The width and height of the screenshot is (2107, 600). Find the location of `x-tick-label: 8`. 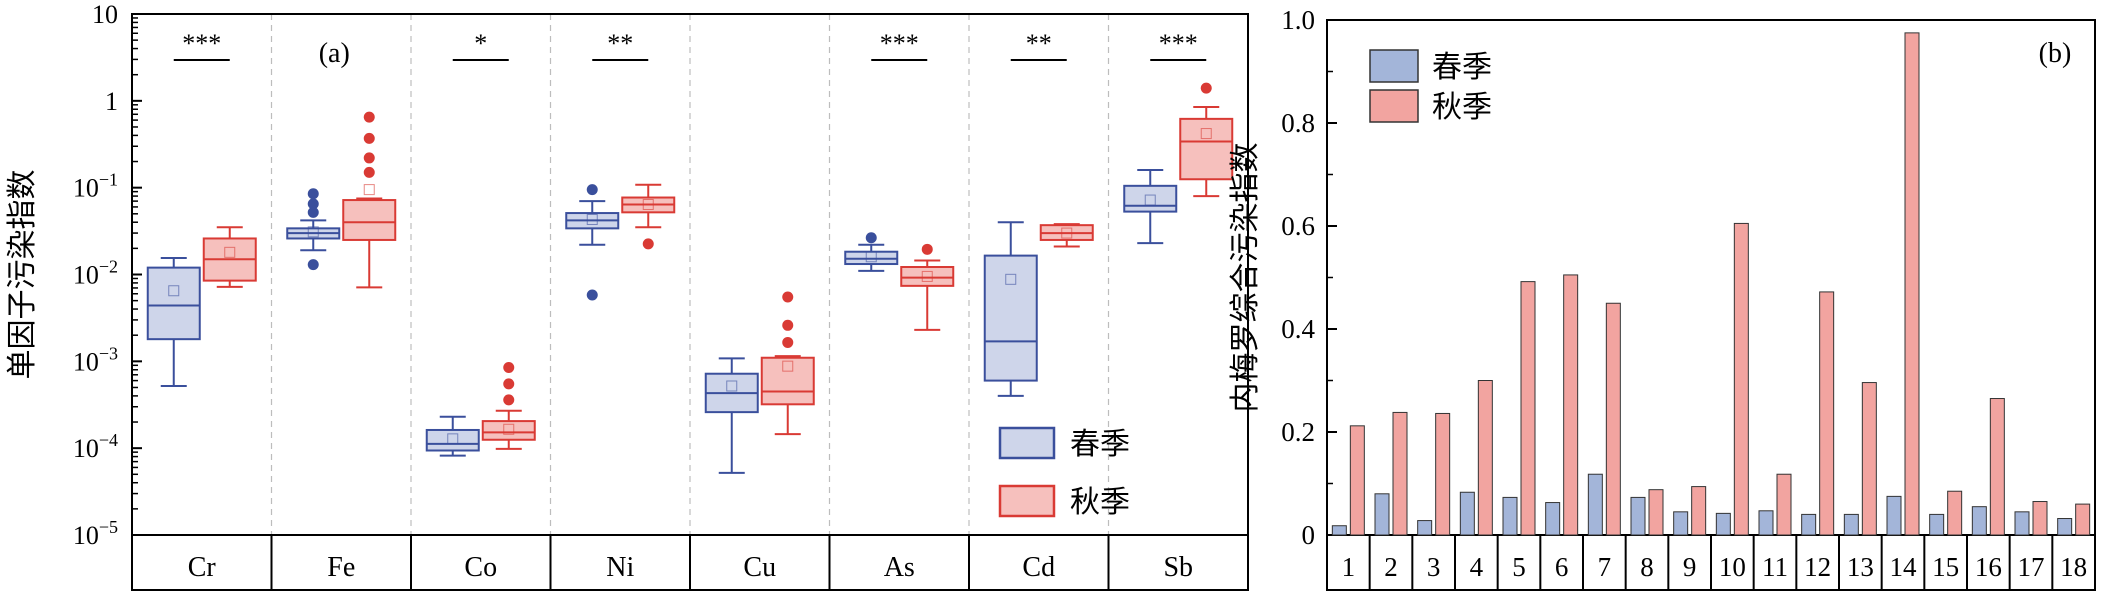

x-tick-label: 8 is located at coordinates (1647, 567).